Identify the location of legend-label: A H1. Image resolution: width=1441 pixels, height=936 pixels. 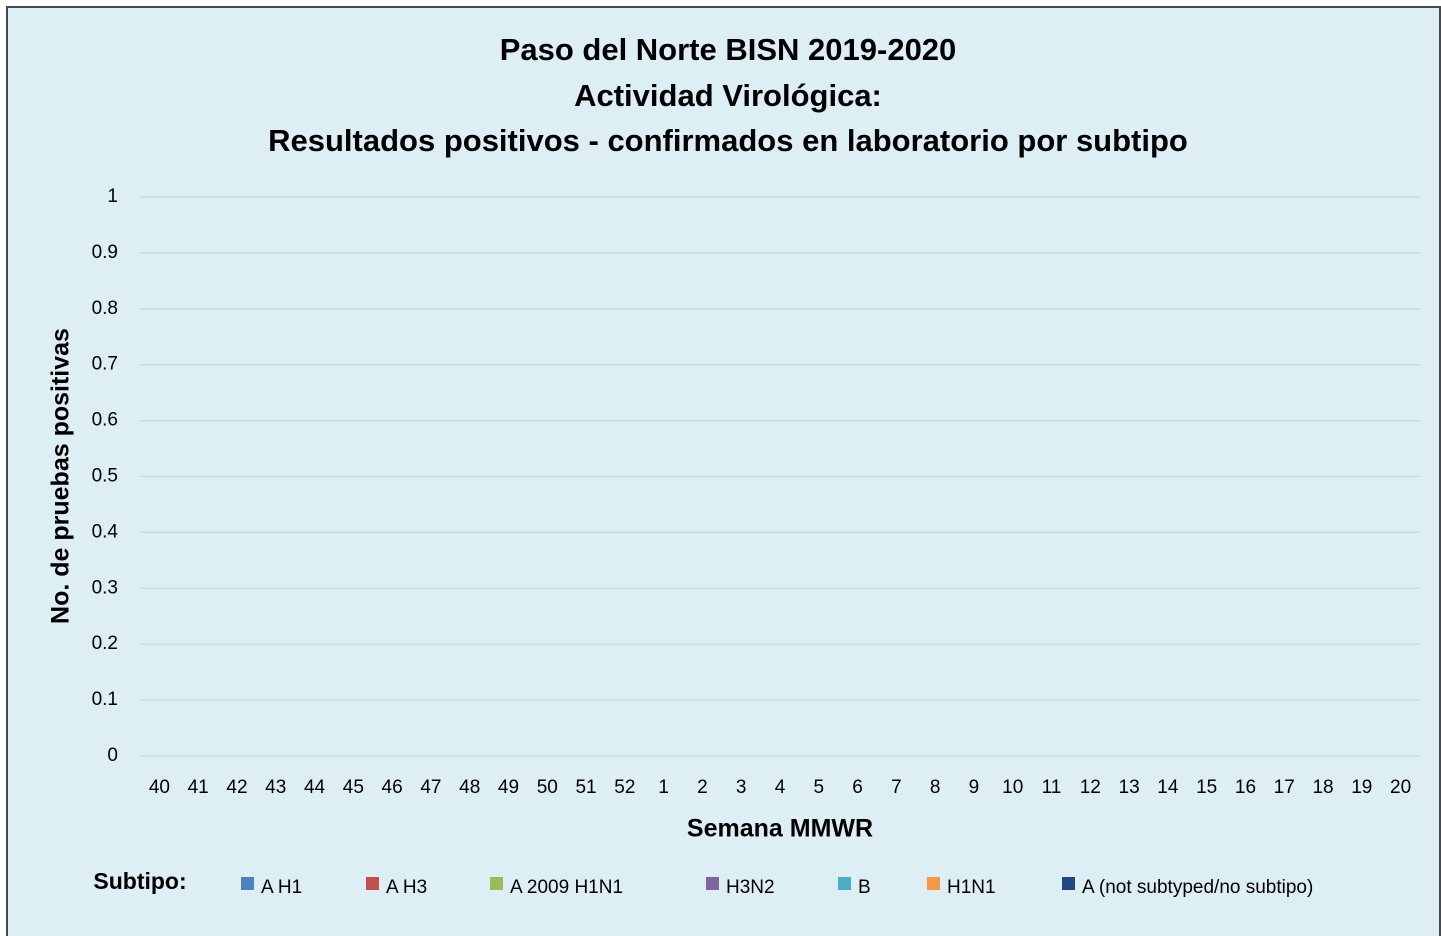
(281, 887).